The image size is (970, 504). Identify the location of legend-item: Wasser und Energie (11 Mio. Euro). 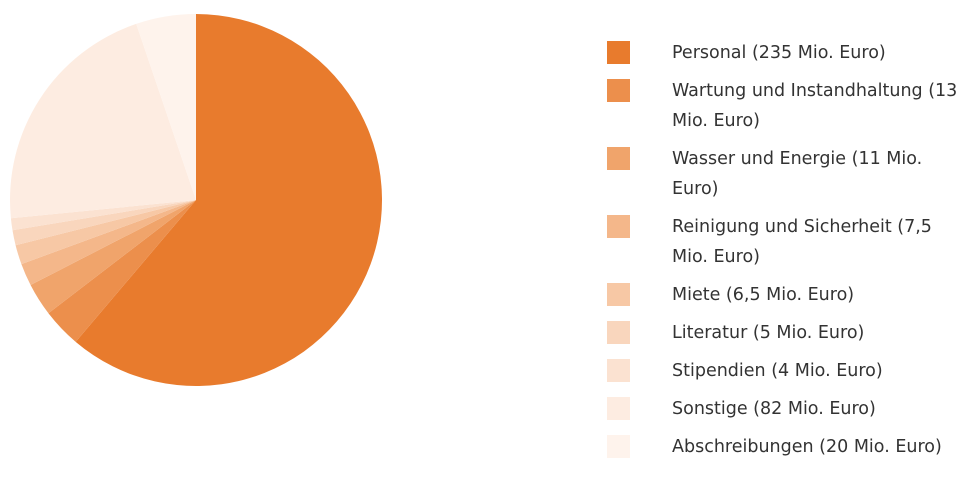
(787, 174).